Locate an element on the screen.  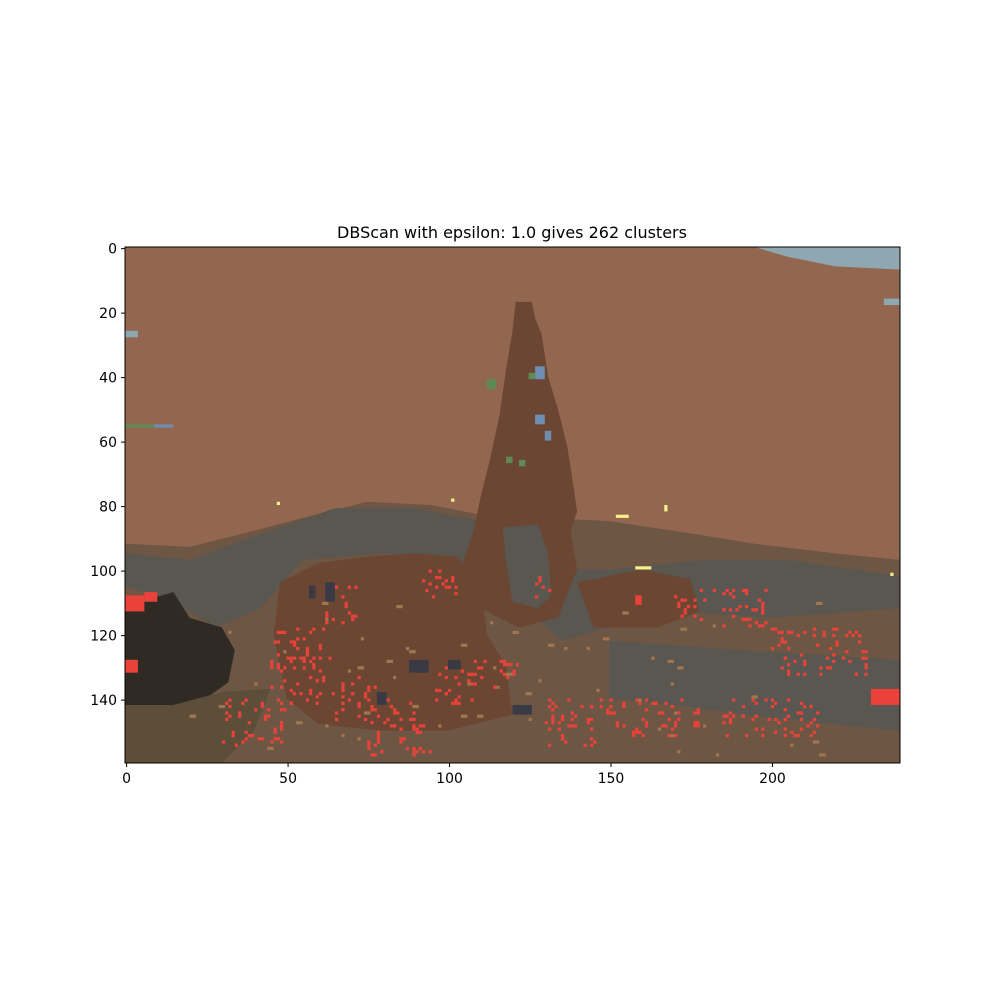
cluster-blue-patch is located at coordinates (164, 426).